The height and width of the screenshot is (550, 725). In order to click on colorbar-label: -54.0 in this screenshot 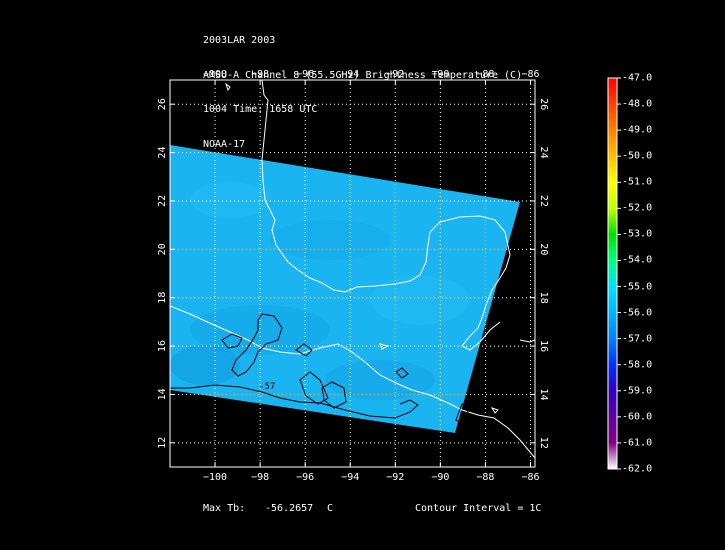, I will do `click(637, 260)`.